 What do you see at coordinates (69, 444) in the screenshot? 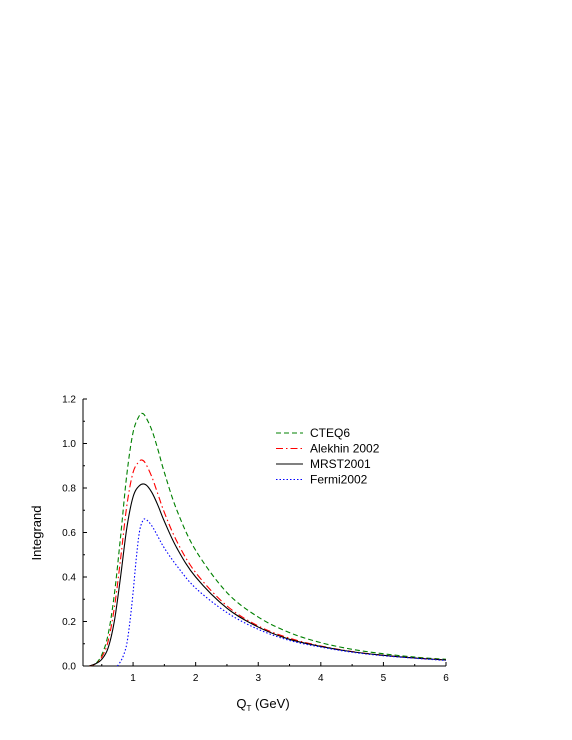
I see `y-tick-label: 1.0` at bounding box center [69, 444].